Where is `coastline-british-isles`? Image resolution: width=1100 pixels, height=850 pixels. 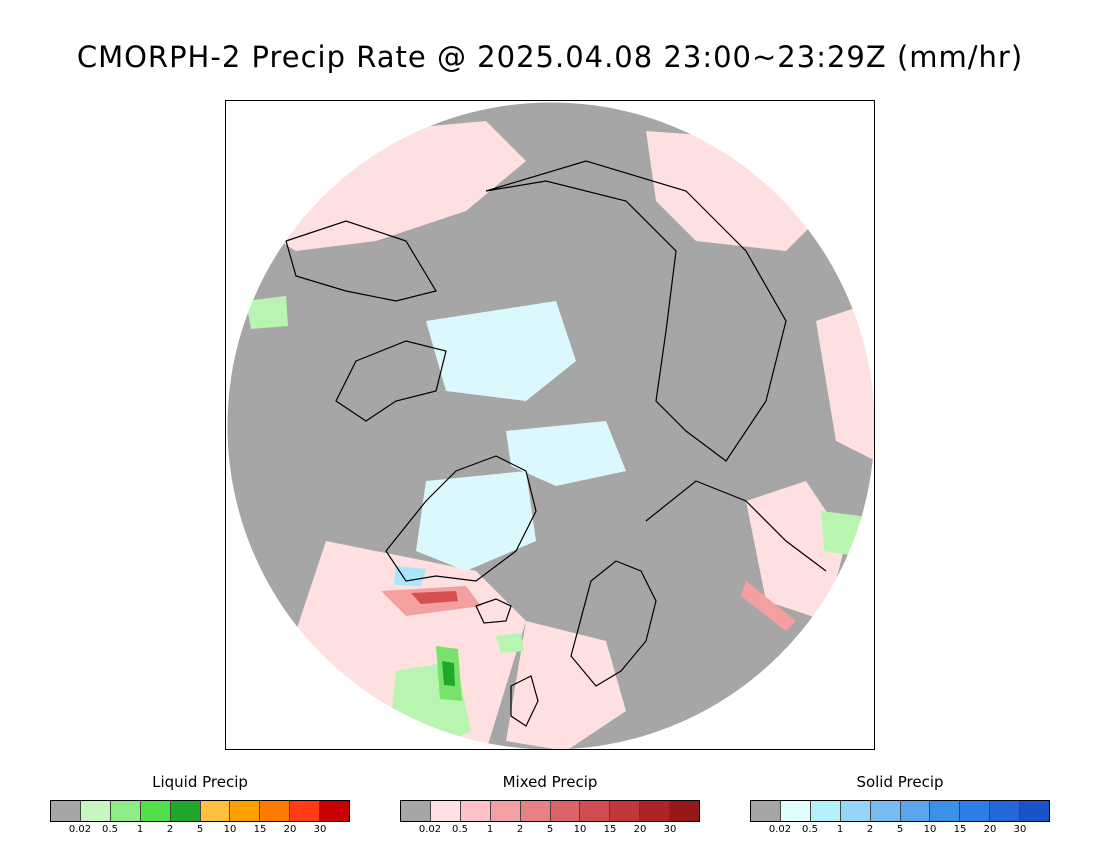
coastline-british-isles is located at coordinates (524, 701).